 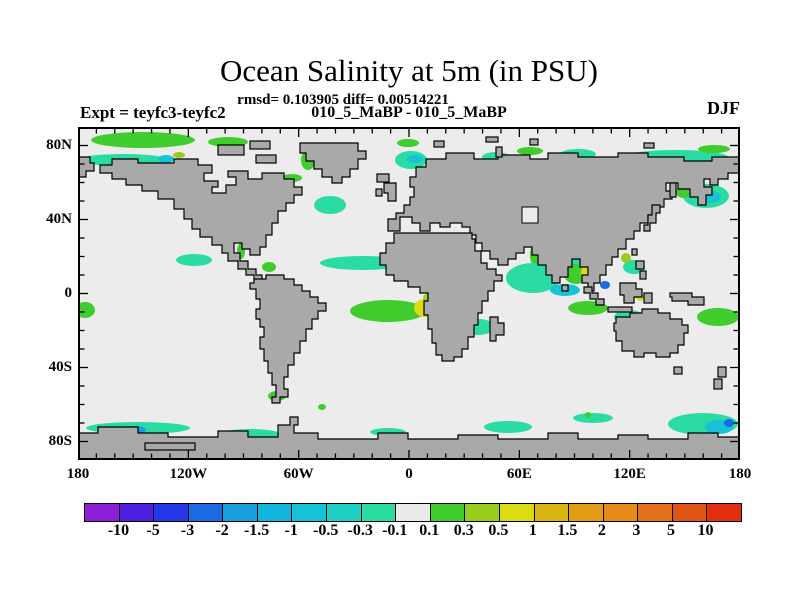 I want to click on landmass-greenland, so click(x=333, y=163).